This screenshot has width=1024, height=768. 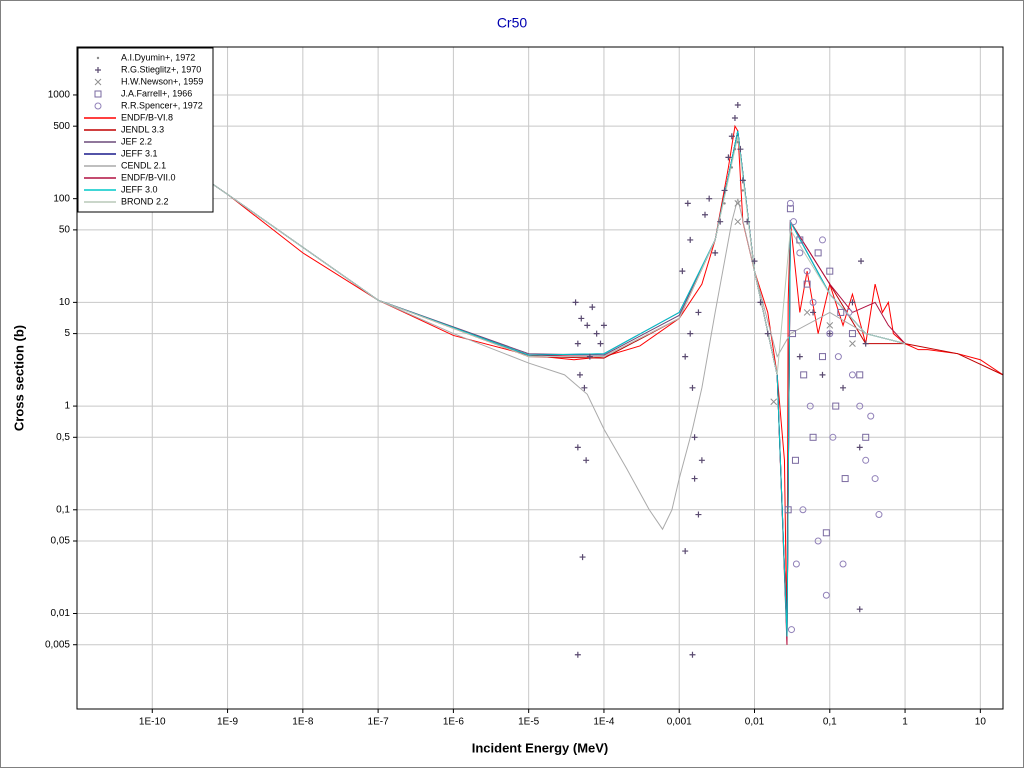 I want to click on x-tick-label: 1E-5, so click(x=529, y=722).